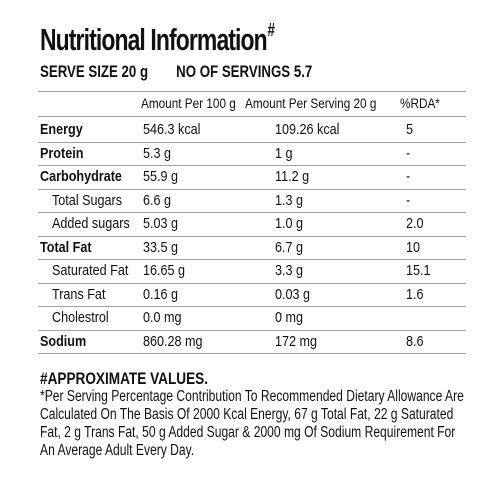 The image size is (500, 500). What do you see at coordinates (94, 71) in the screenshot?
I see `serve-size: SERVE SIZE 20 g` at bounding box center [94, 71].